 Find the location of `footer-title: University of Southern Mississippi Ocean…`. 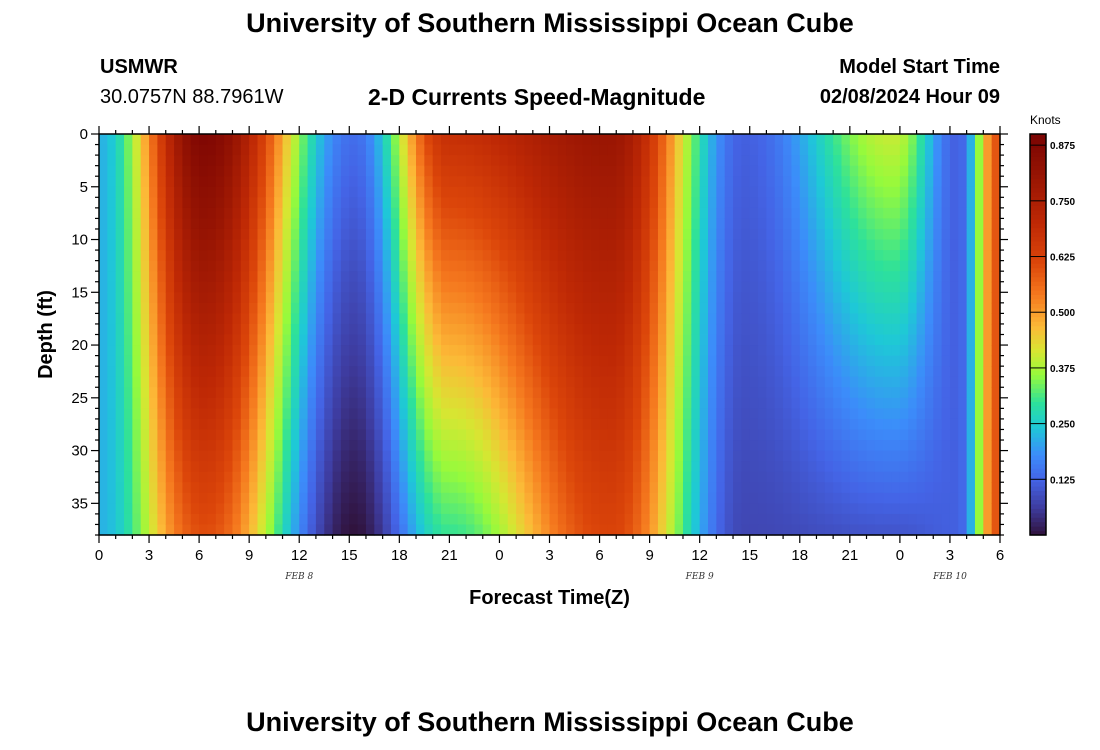

footer-title: University of Southern Mississippi Ocean… is located at coordinates (550, 722).